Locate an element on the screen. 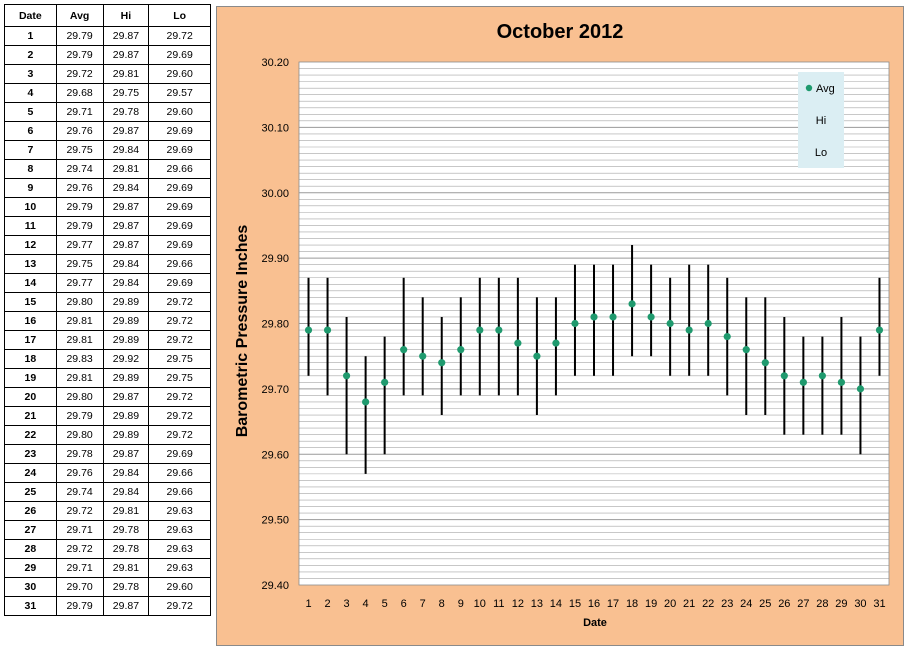  y-tick-label: 30.10 is located at coordinates (275, 128).